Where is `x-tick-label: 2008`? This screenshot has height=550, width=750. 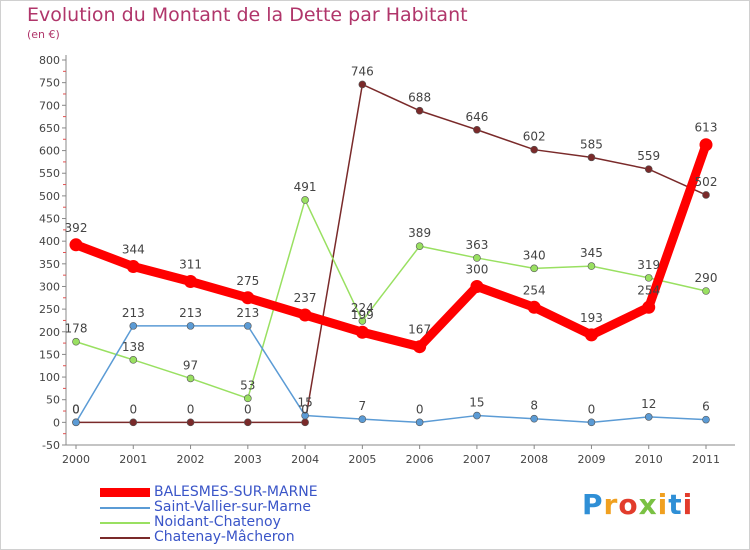
x-tick-label: 2008 is located at coordinates (534, 459).